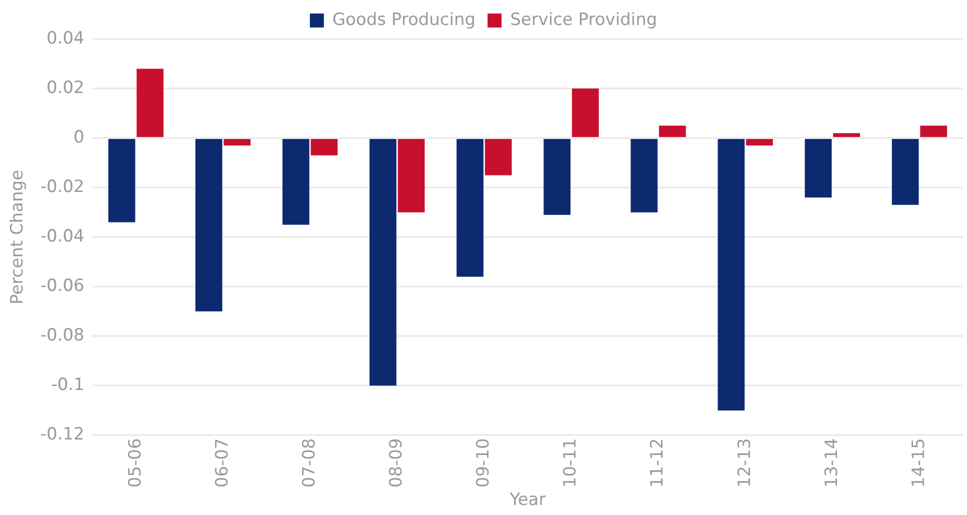 This screenshot has width=967, height=515. What do you see at coordinates (396, 463) in the screenshot?
I see `x-tick-label: 08-09` at bounding box center [396, 463].